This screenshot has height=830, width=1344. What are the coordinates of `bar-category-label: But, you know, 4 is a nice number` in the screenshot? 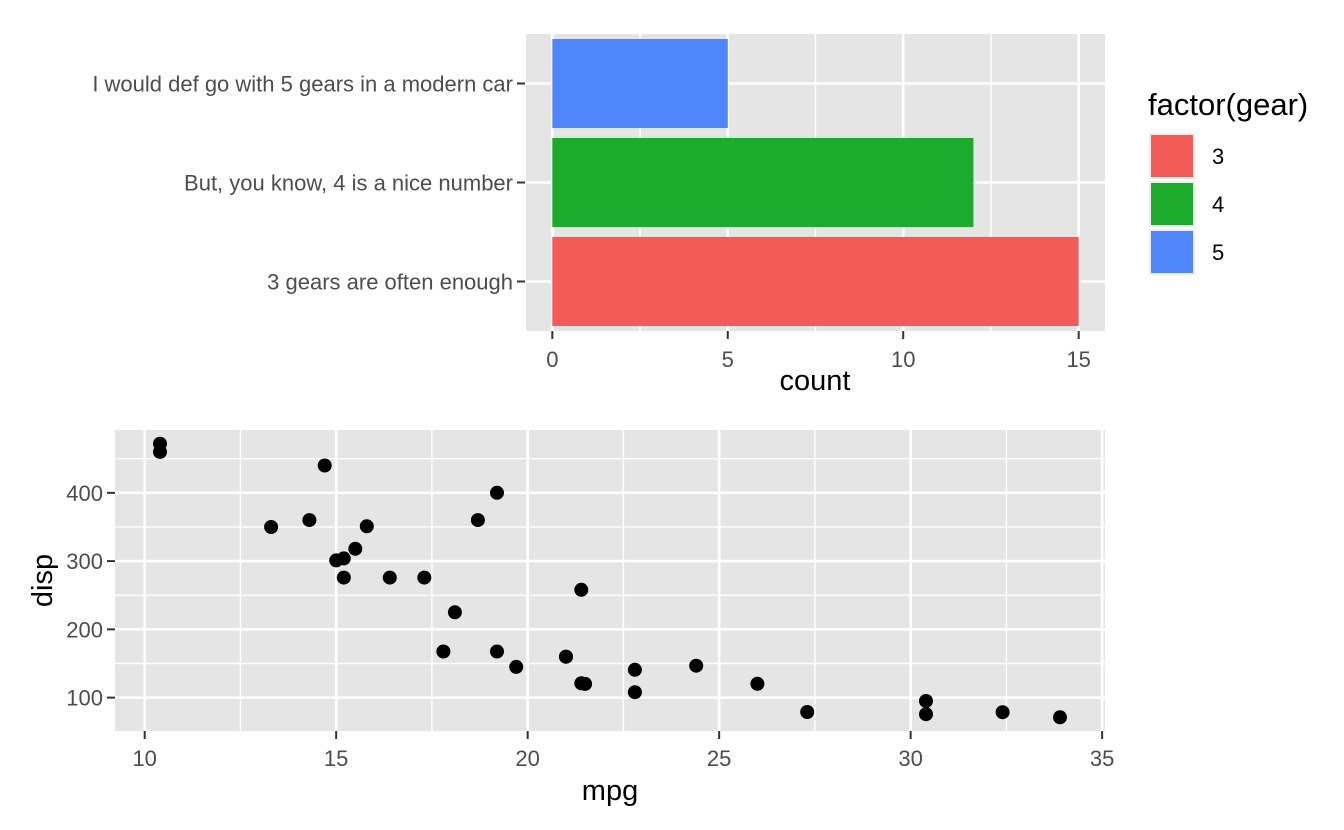 It's located at (348, 183).